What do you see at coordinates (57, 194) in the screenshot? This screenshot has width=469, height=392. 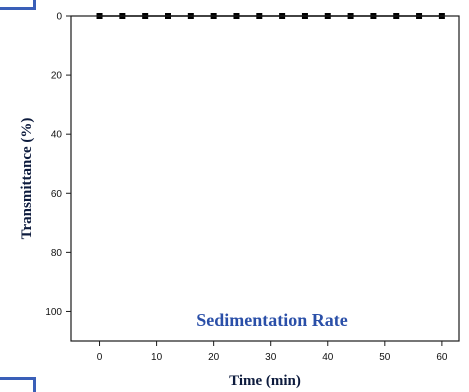 I see `y-tick-label: 60` at bounding box center [57, 194].